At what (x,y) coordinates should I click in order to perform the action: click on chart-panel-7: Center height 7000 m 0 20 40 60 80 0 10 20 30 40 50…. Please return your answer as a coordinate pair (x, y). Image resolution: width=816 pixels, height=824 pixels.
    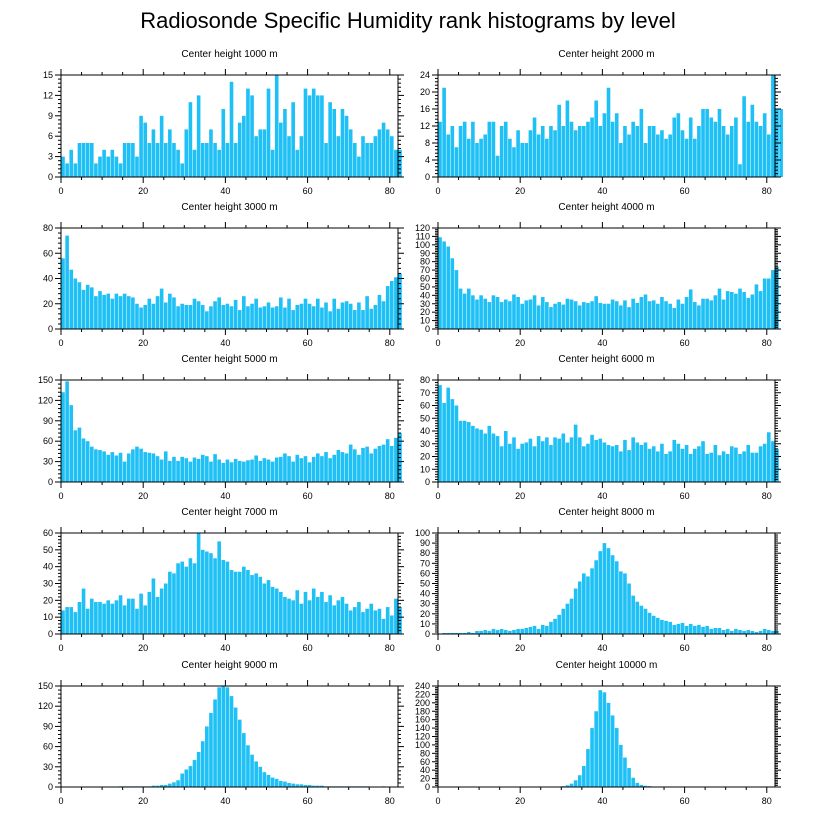
    Looking at the image, I should click on (223, 580).